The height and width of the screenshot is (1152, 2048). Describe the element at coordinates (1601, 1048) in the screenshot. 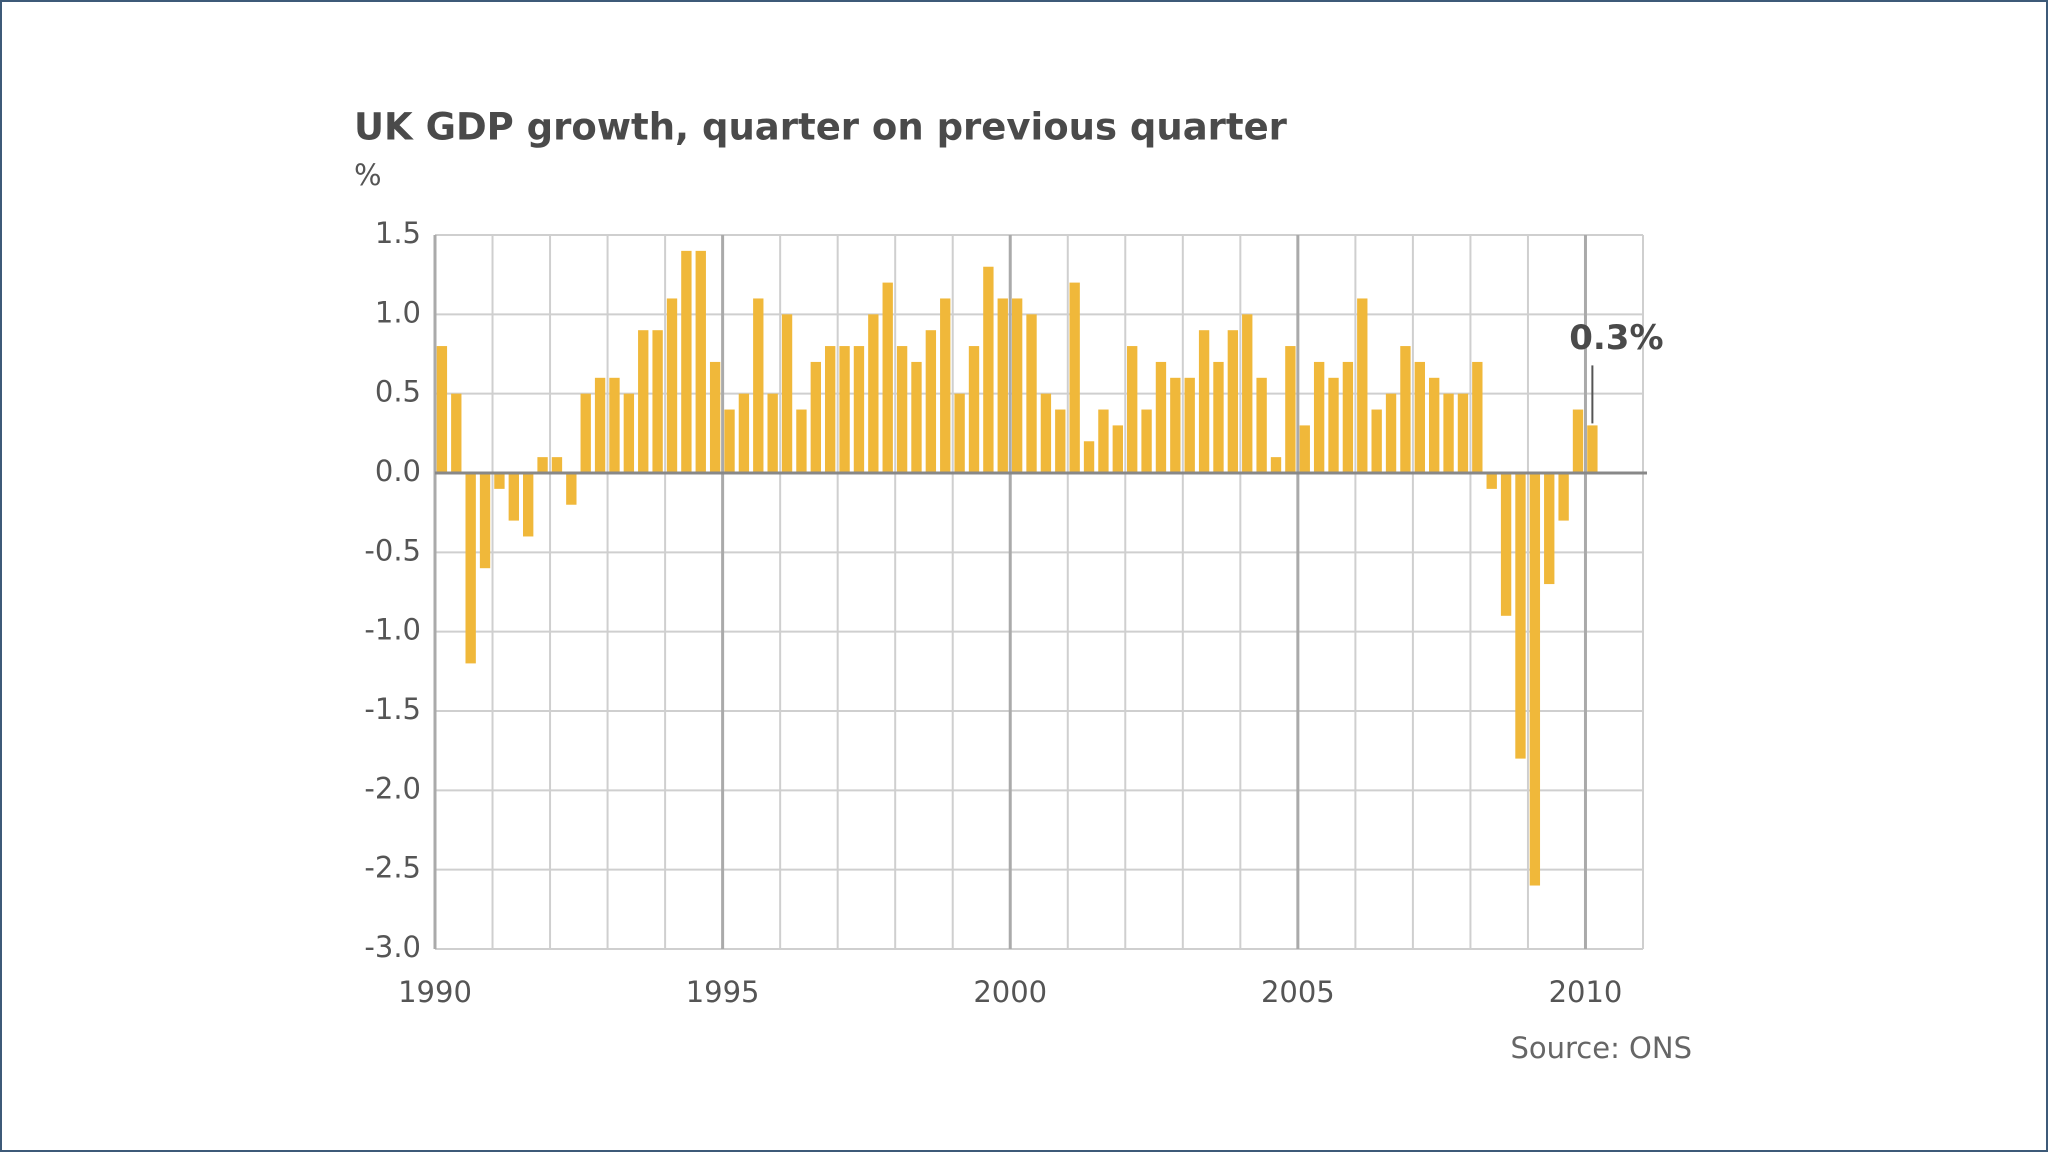

I see `source: Source: ONS` at that location.